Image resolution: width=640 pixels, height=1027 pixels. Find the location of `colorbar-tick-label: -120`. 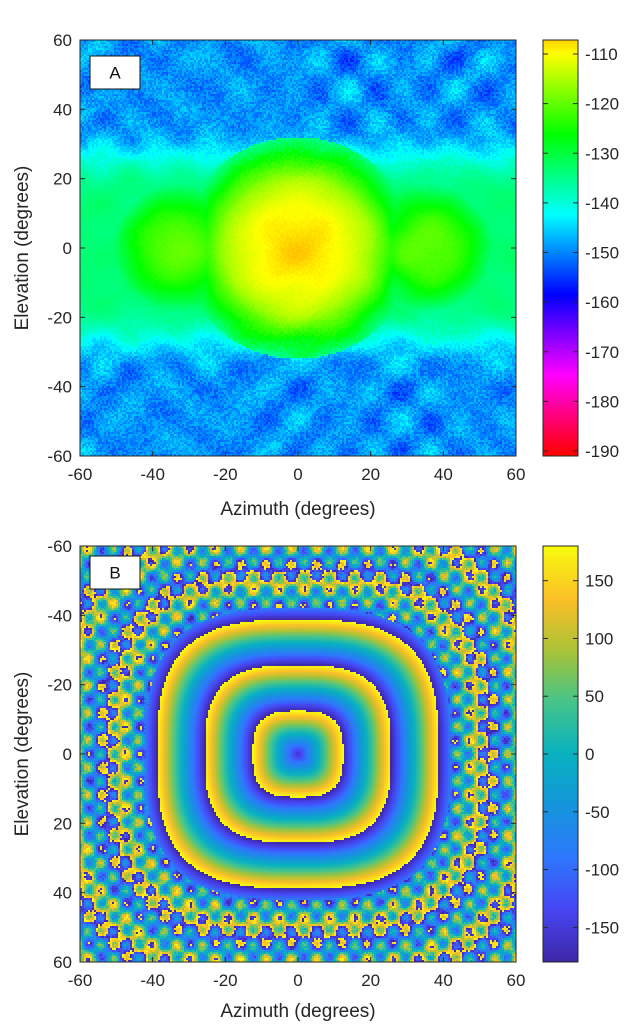

colorbar-tick-label: -120 is located at coordinates (602, 104).